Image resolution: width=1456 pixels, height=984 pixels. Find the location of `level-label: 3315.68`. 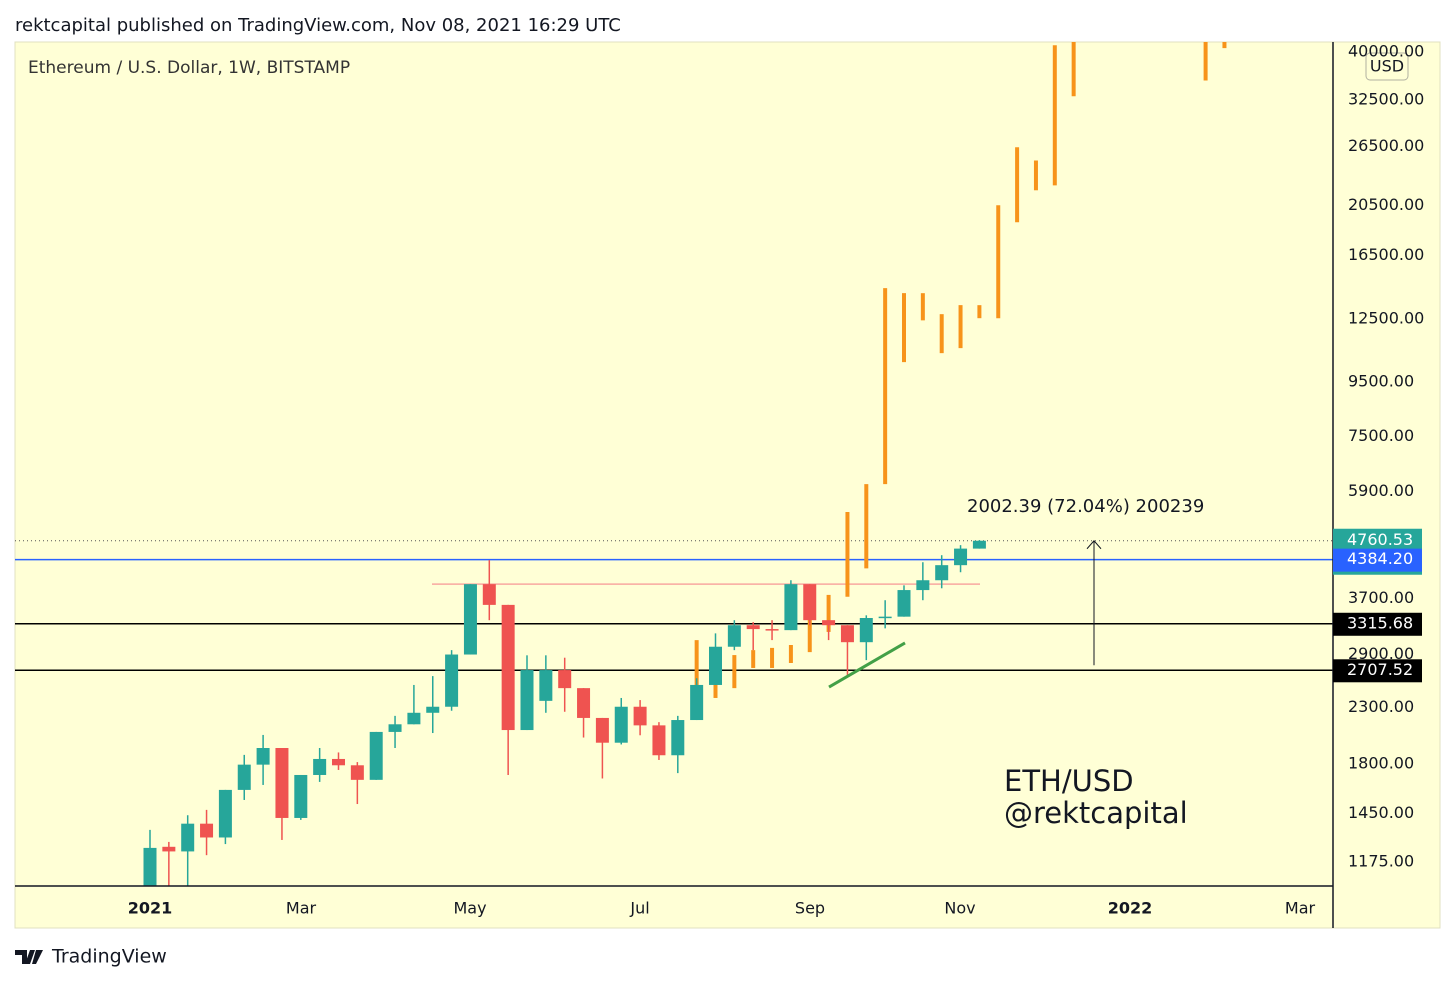

level-label: 3315.68 is located at coordinates (1380, 622).